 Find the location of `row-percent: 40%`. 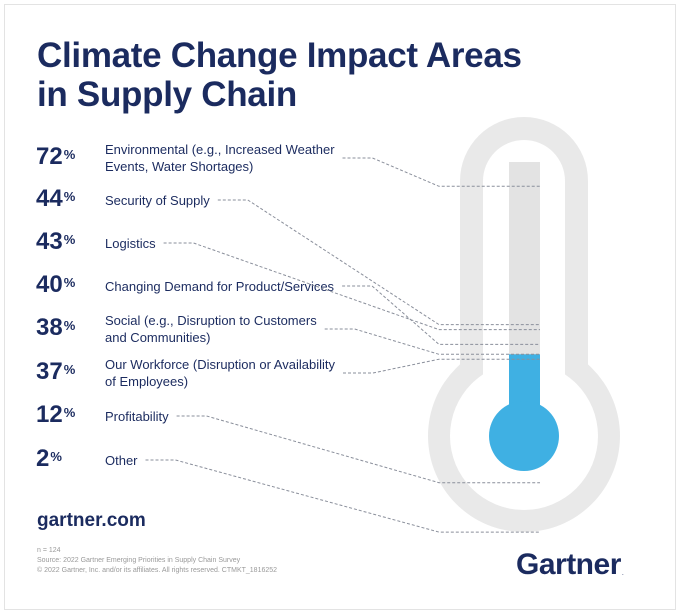

row-percent: 40% is located at coordinates (55, 285).